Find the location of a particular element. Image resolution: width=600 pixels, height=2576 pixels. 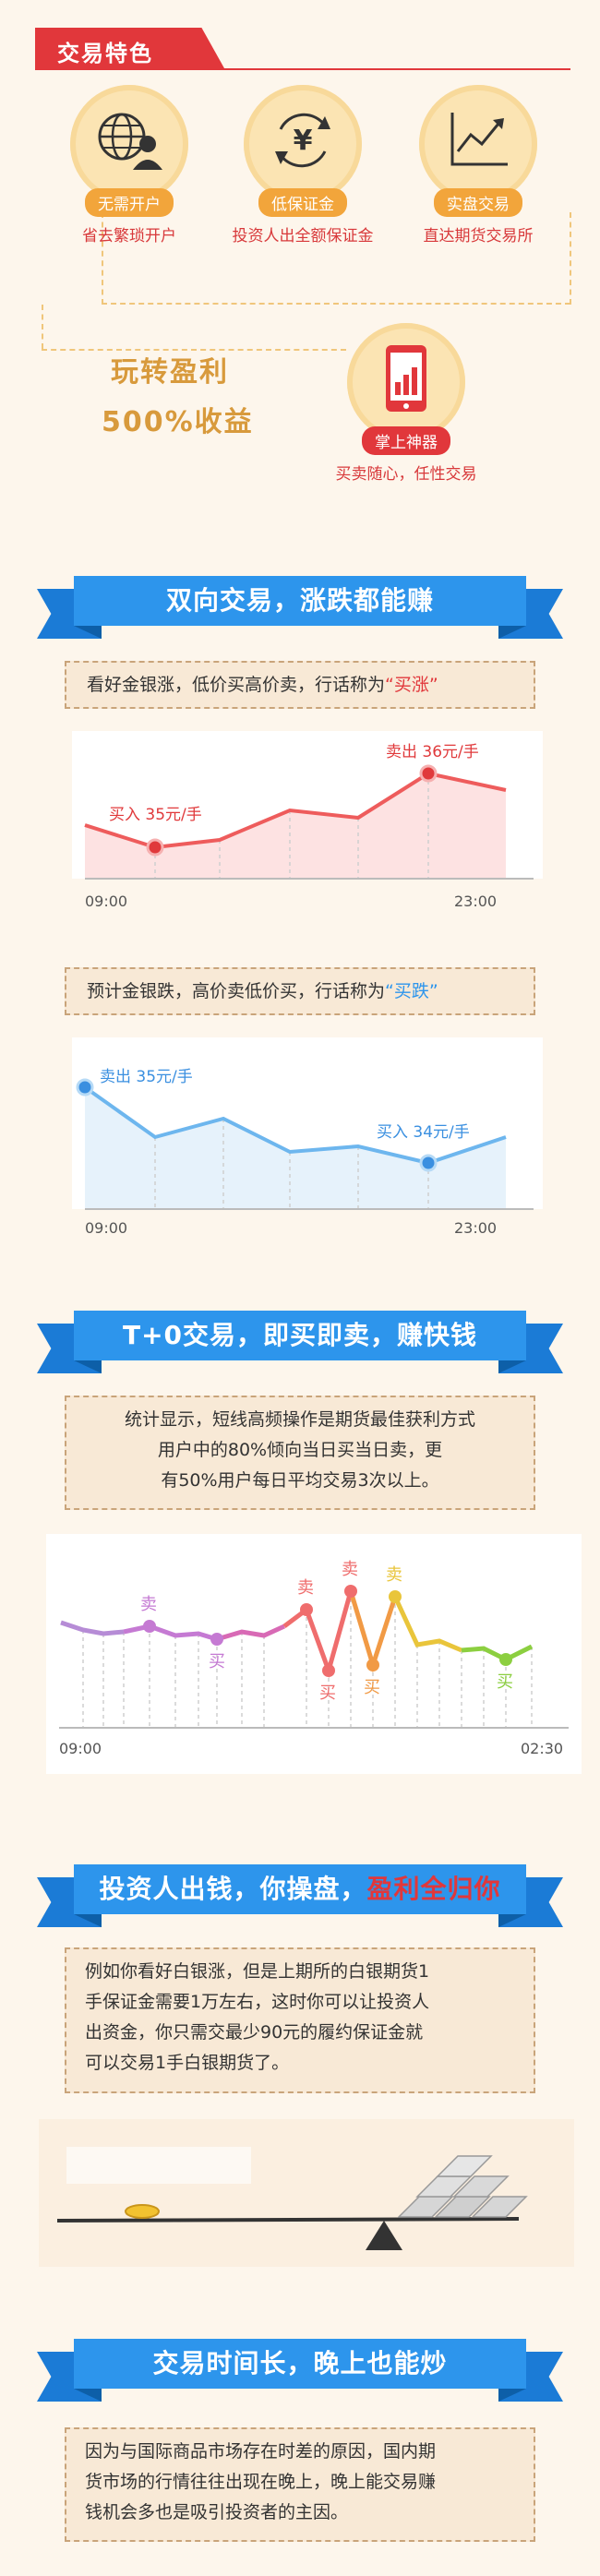

ribbon-investor: 投资人出钱，你操盘，盈利全归你 is located at coordinates (300, 1896).